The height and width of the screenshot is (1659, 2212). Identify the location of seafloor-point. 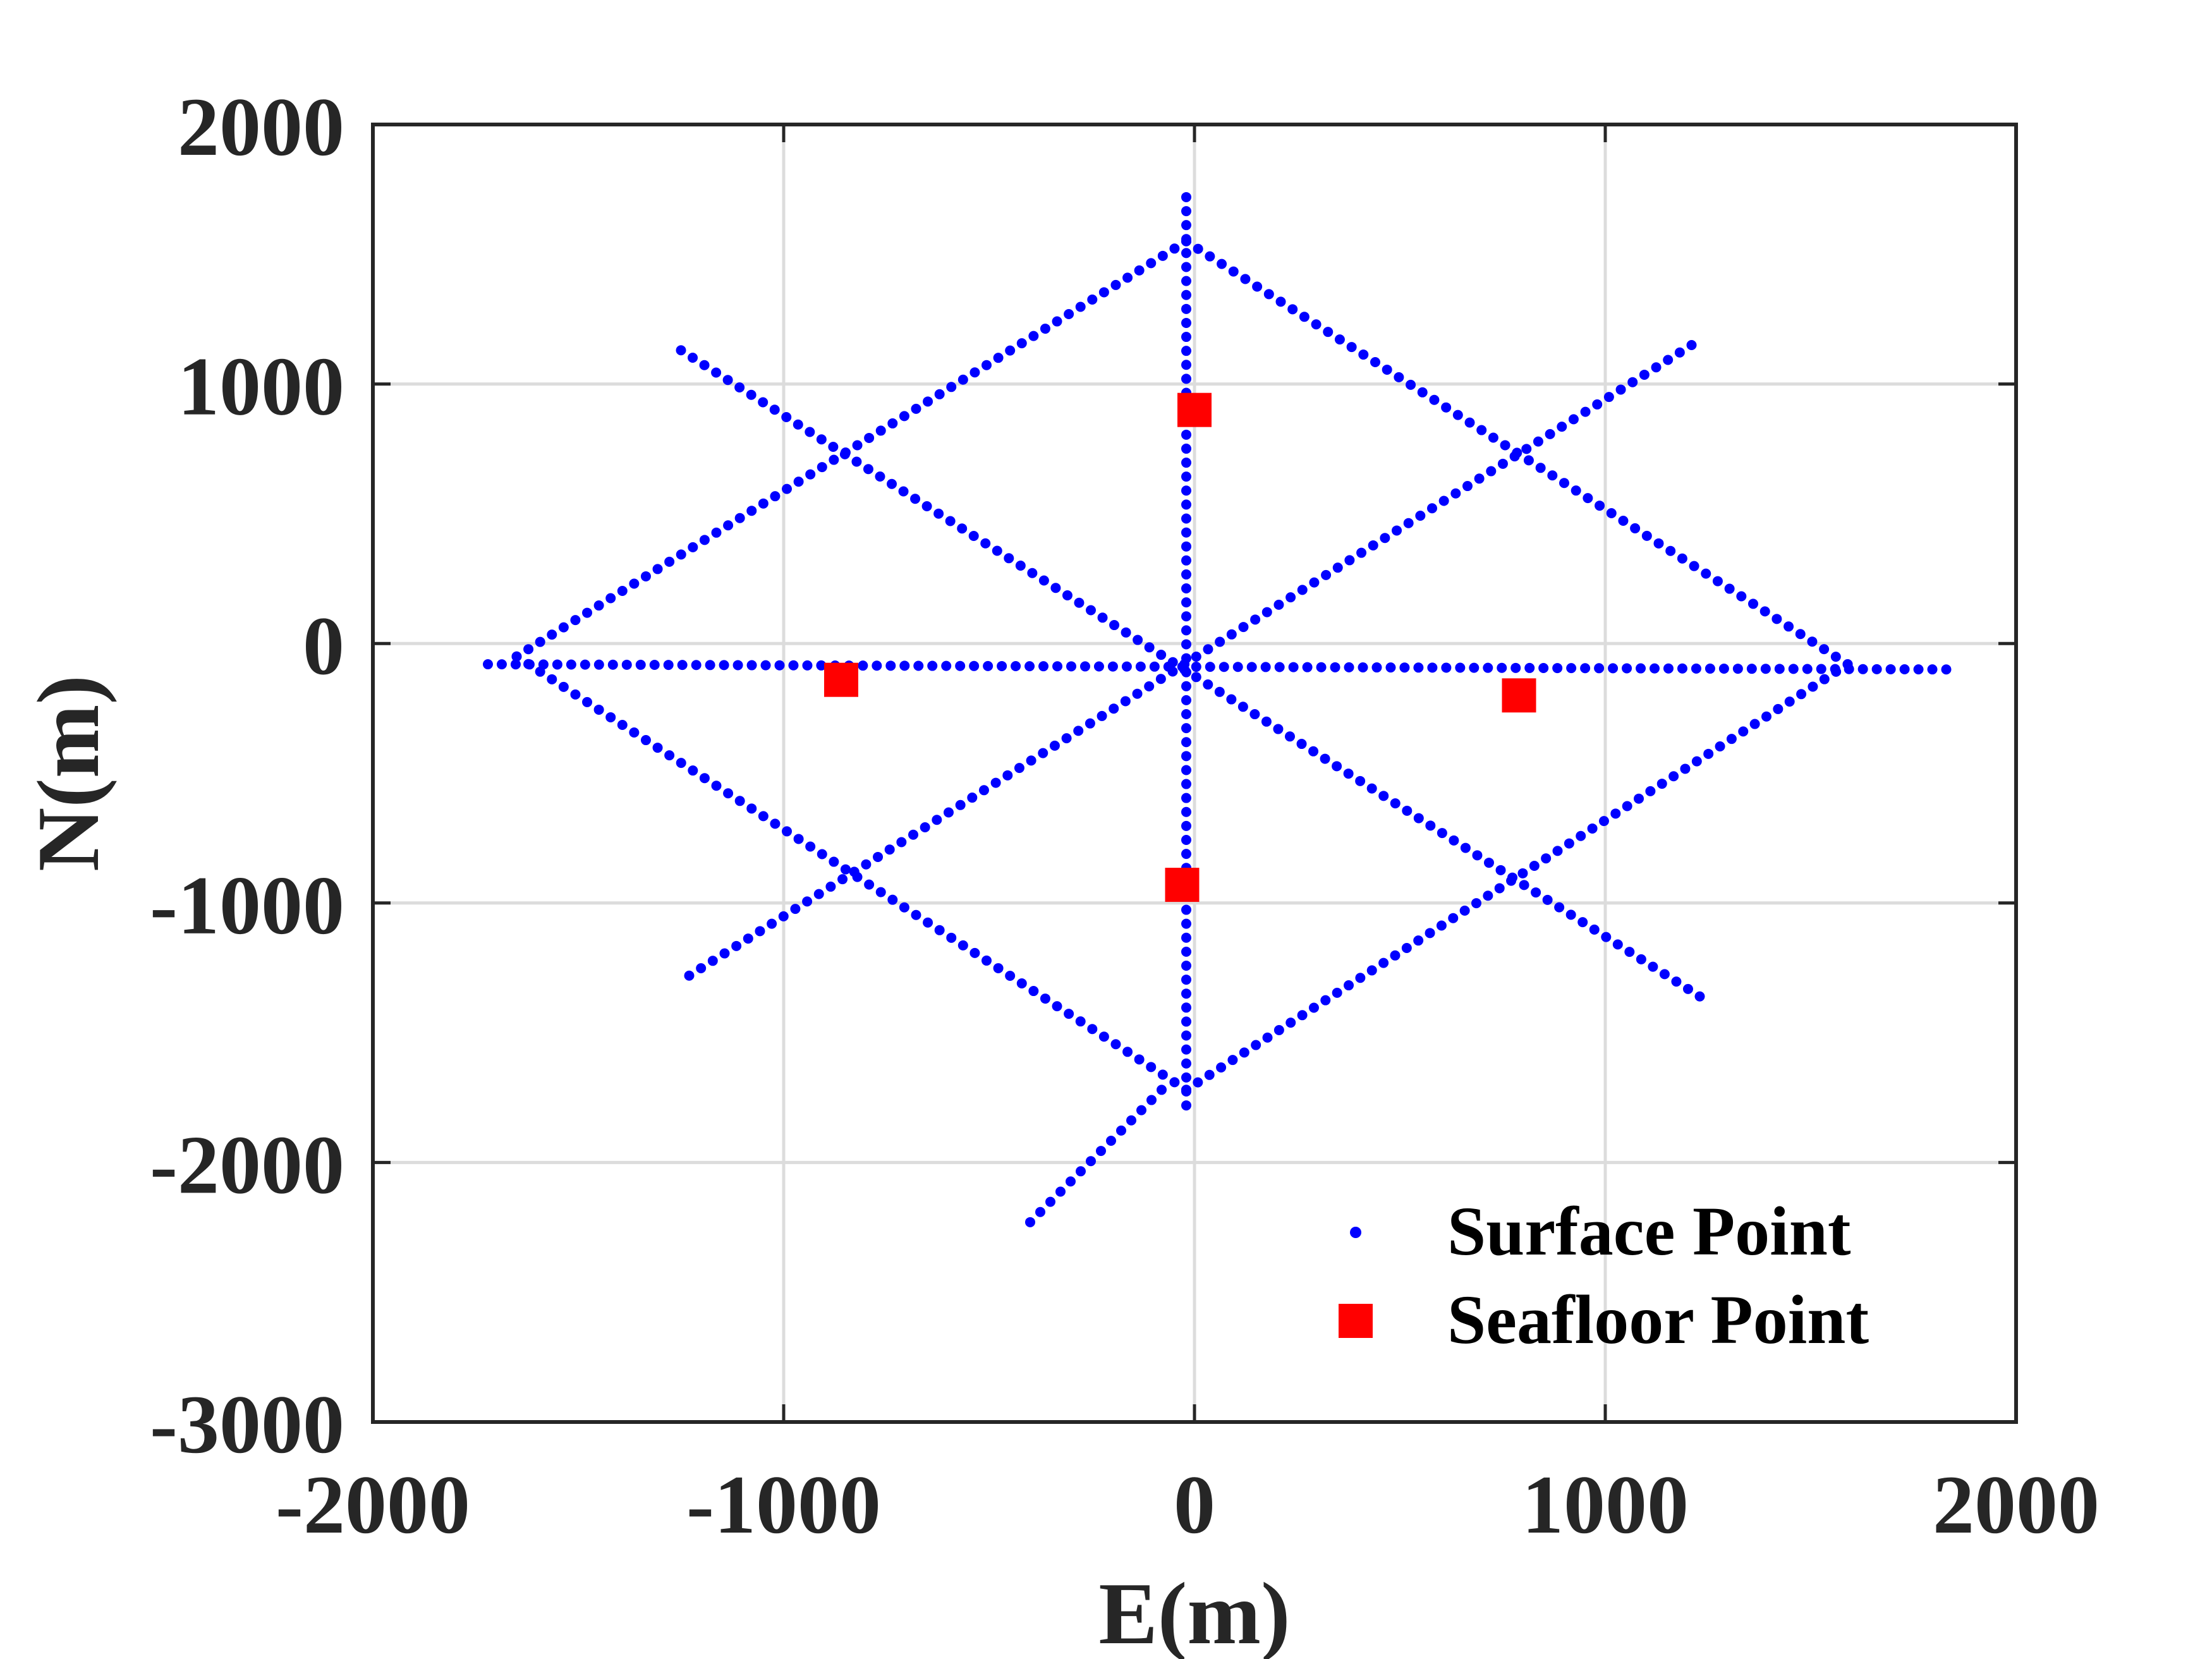
(1519, 695).